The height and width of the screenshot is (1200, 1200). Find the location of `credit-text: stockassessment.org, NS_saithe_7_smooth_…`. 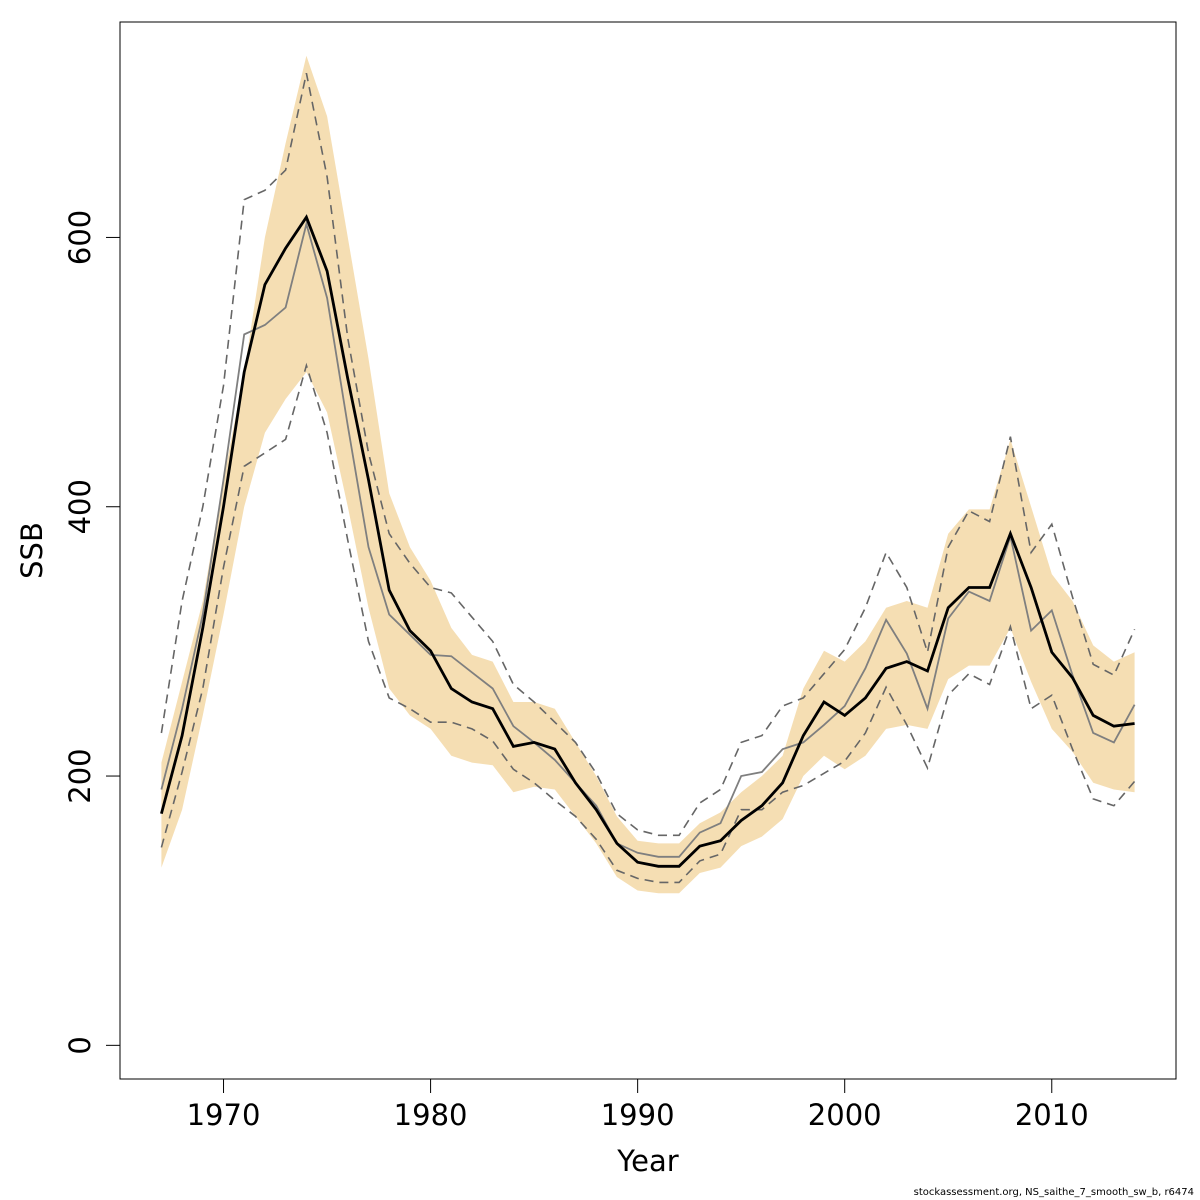

credit-text: stockassessment.org, NS_saithe_7_smooth_… is located at coordinates (1053, 1192).